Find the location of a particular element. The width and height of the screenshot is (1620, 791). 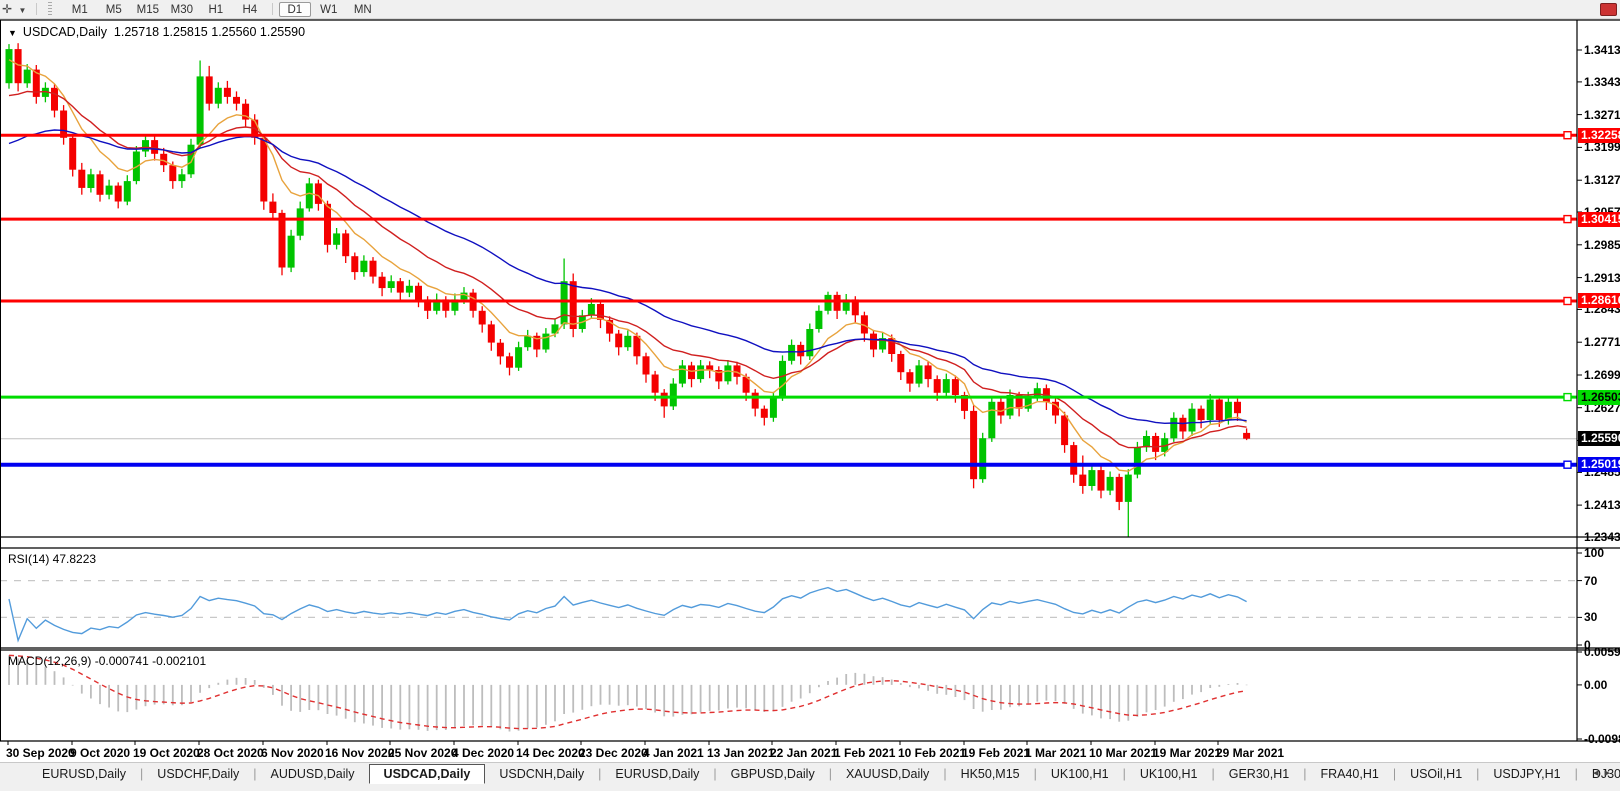

chart-tab-fra40-h1: FRA40,H1 is located at coordinates (1349, 774).